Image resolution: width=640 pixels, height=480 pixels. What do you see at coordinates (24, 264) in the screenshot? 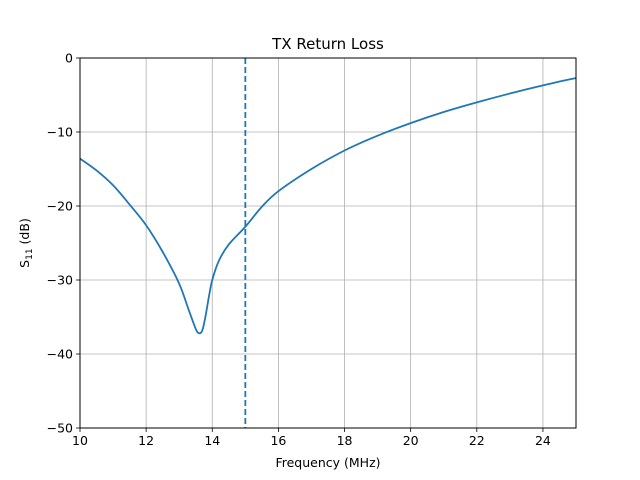
I see `y-axis-label-base: S` at bounding box center [24, 264].